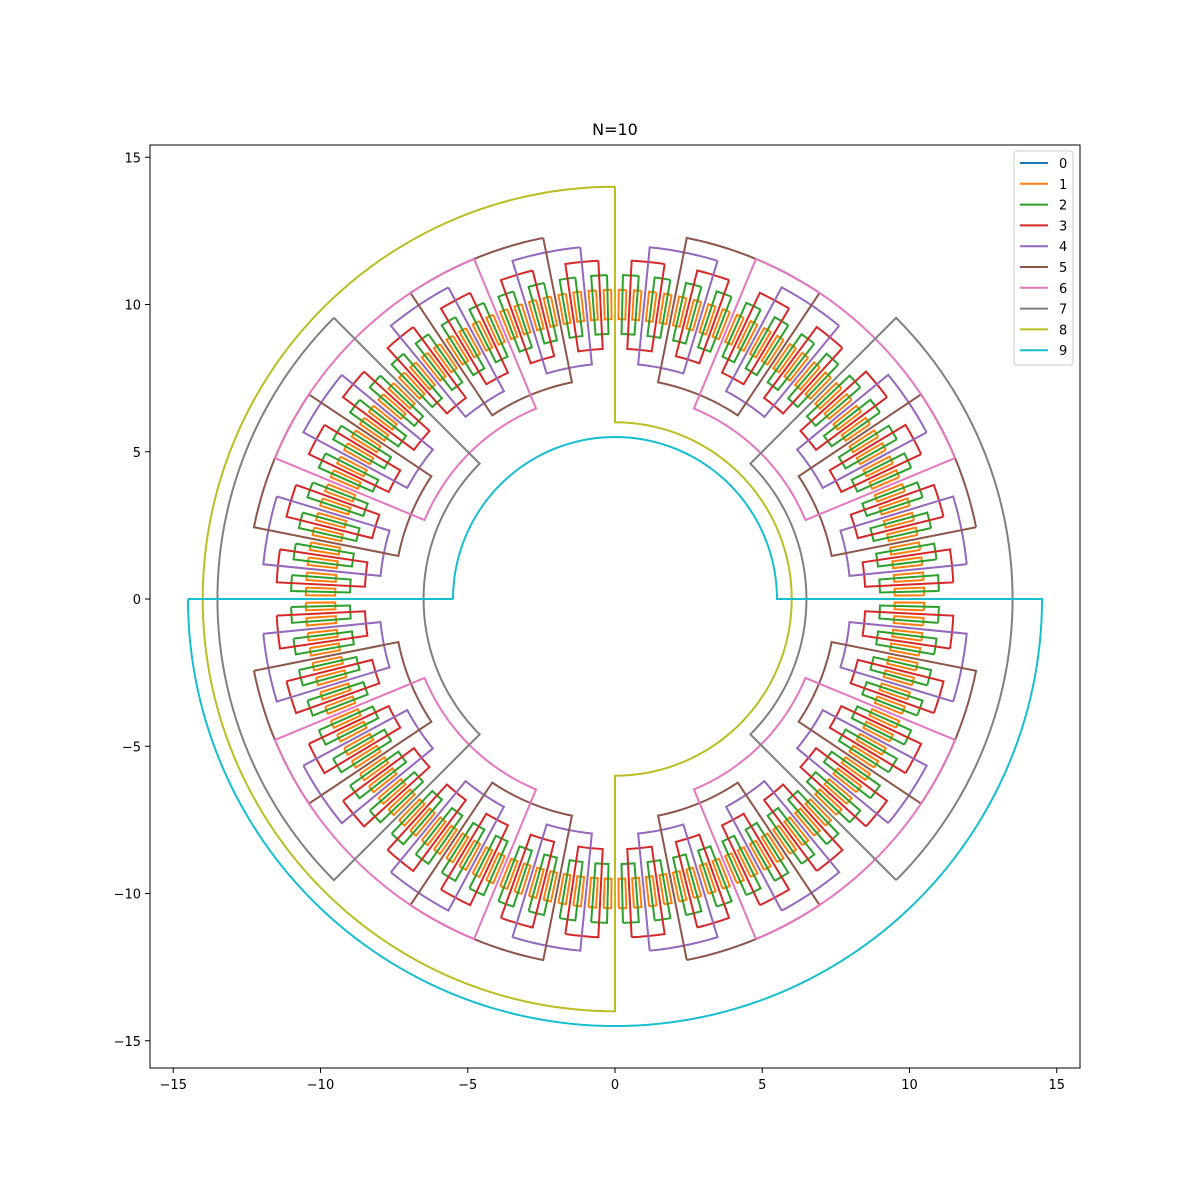 This screenshot has height=1200, width=1200. Describe the element at coordinates (1063, 185) in the screenshot. I see `legend-label: 1` at that location.